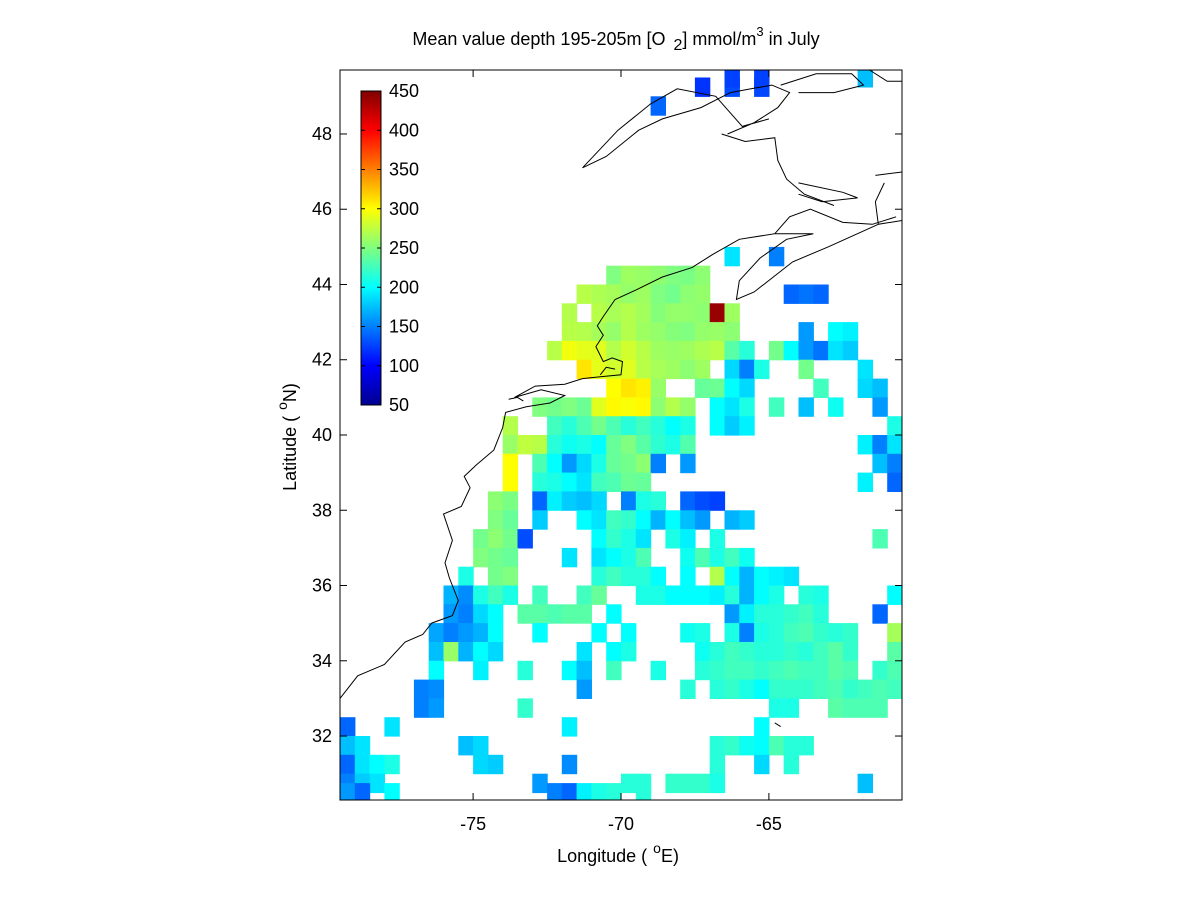  Describe the element at coordinates (322, 736) in the screenshot. I see `y-tick-label: 32` at that location.